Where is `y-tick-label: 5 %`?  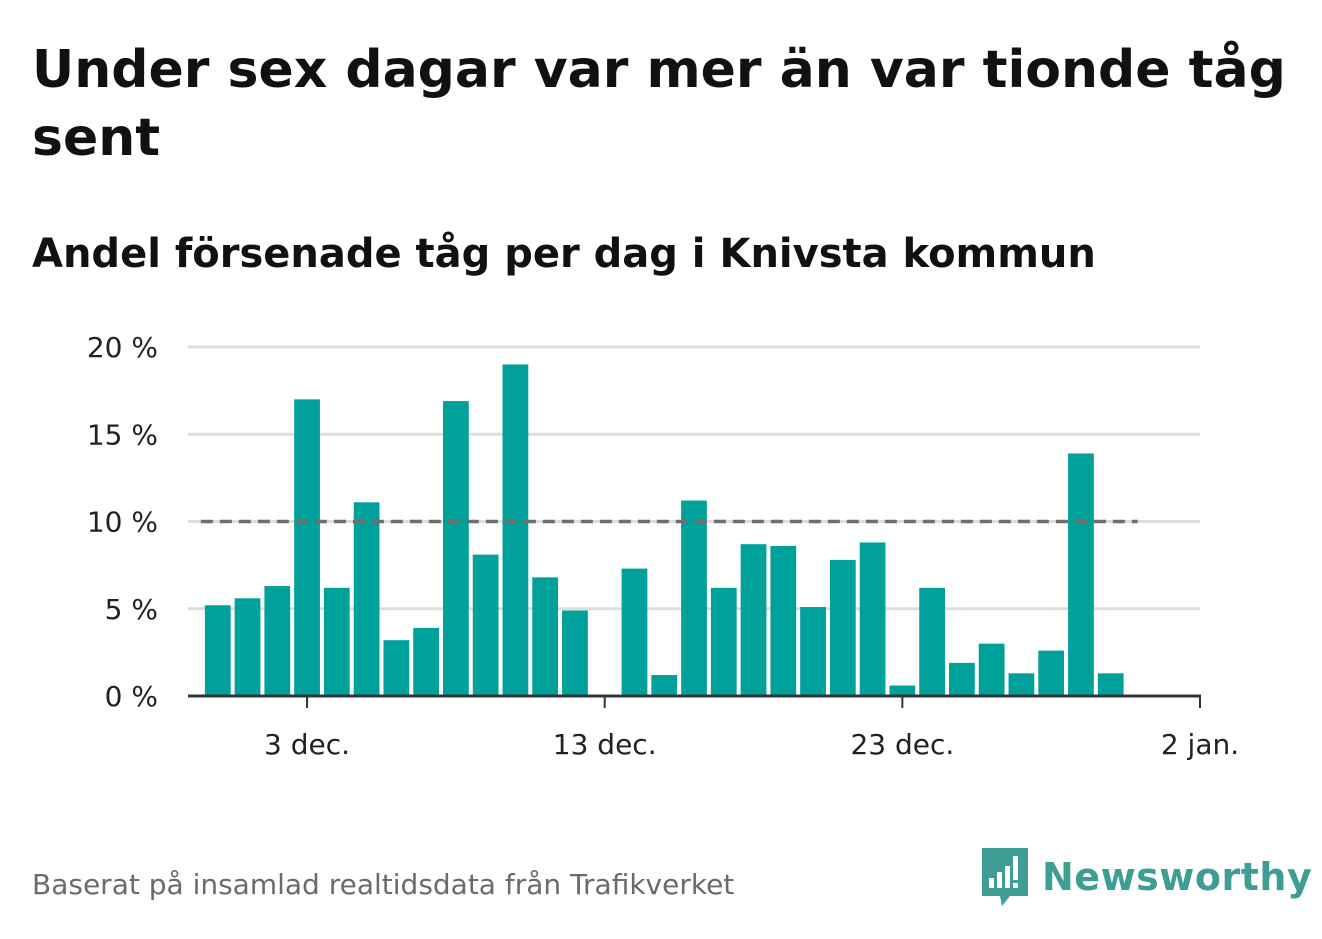
y-tick-label: 5 % is located at coordinates (131, 609).